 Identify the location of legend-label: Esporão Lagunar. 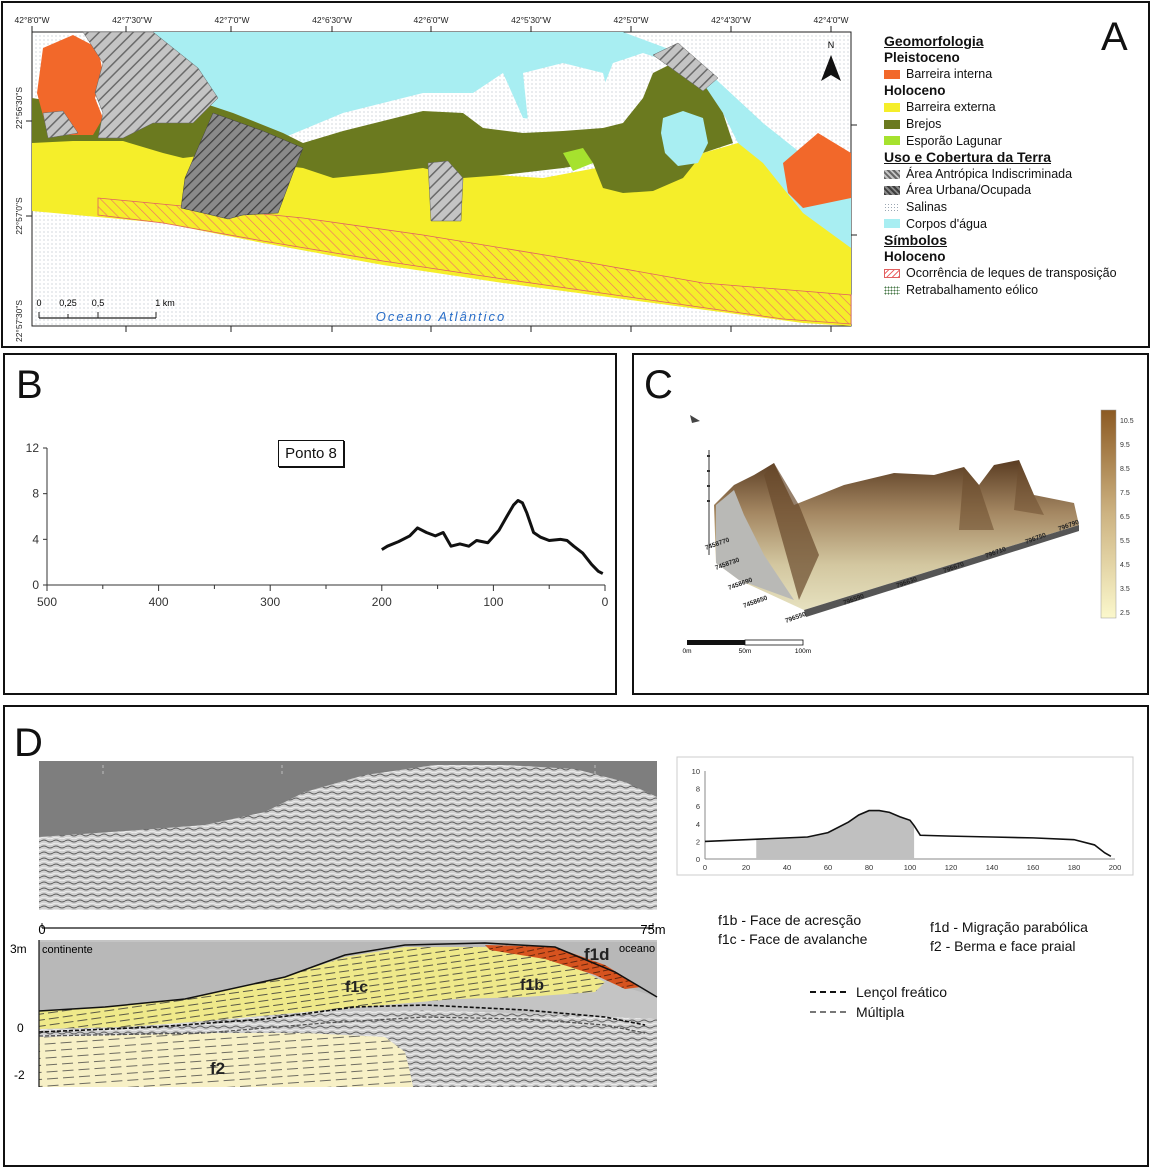
(954, 140).